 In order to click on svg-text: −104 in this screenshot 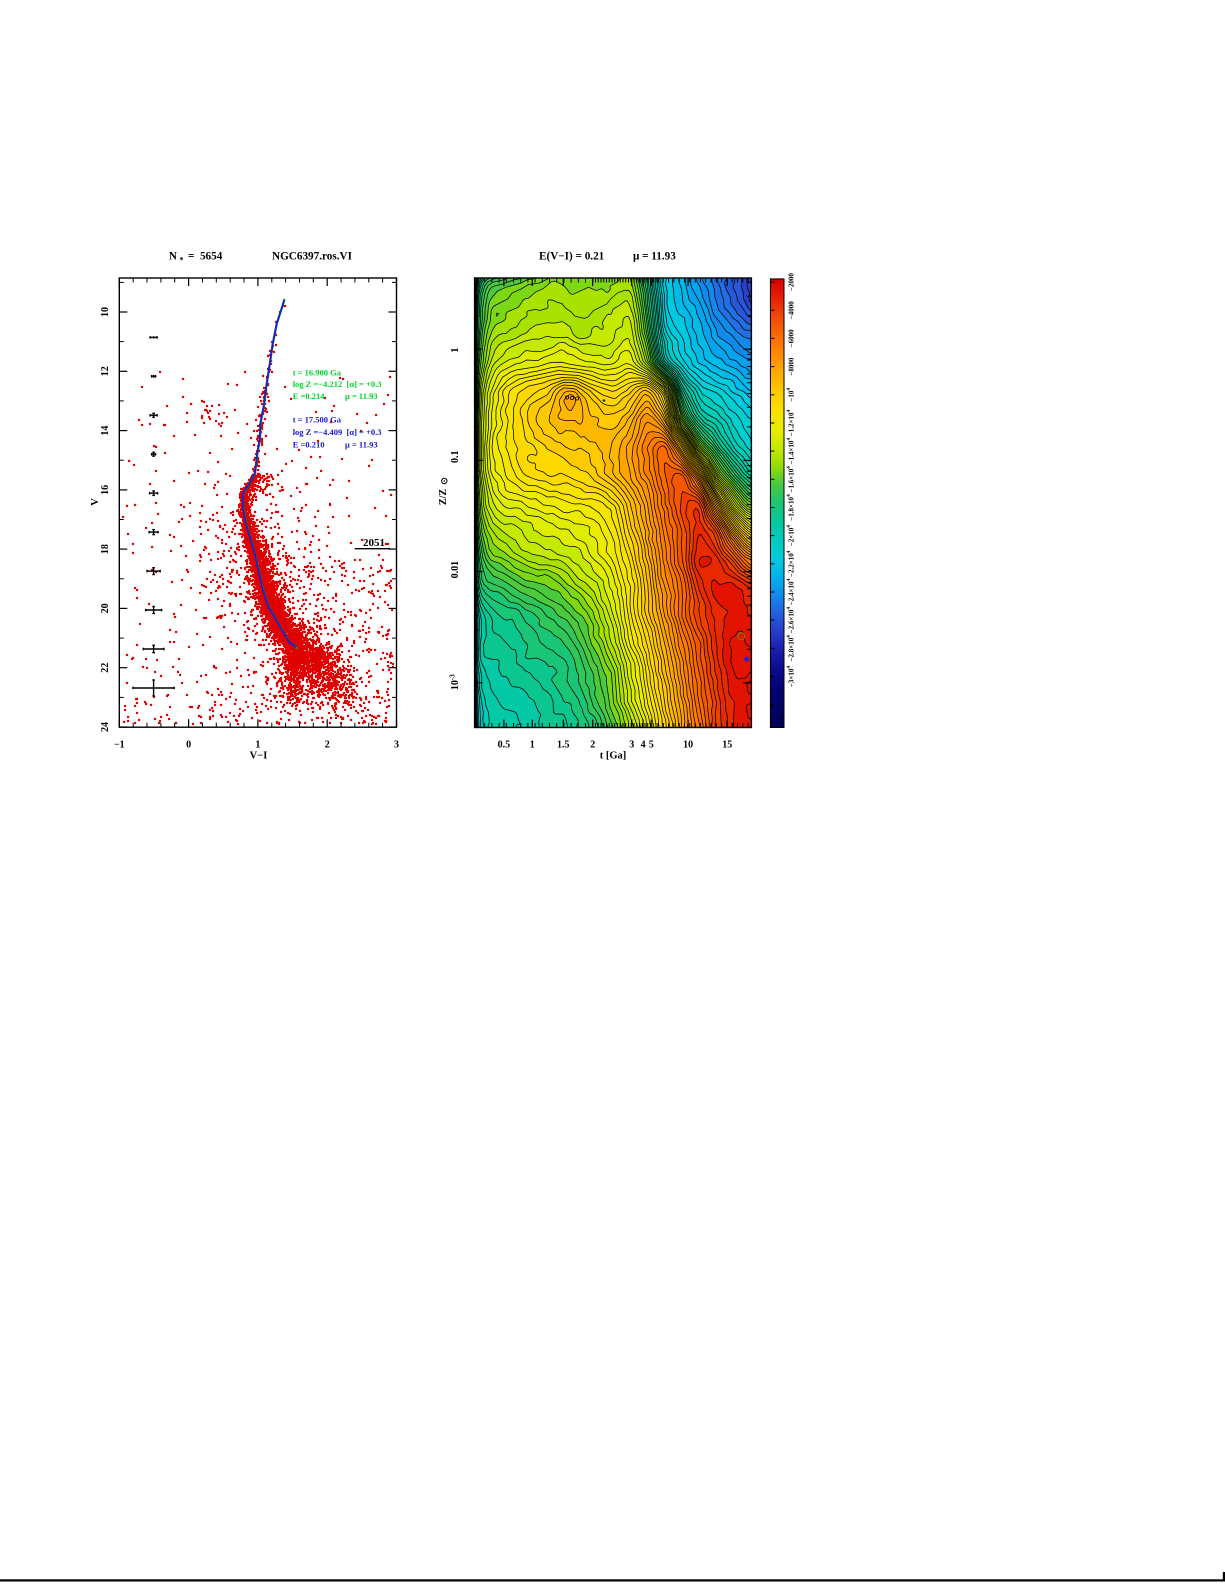, I will do `click(791, 395)`.